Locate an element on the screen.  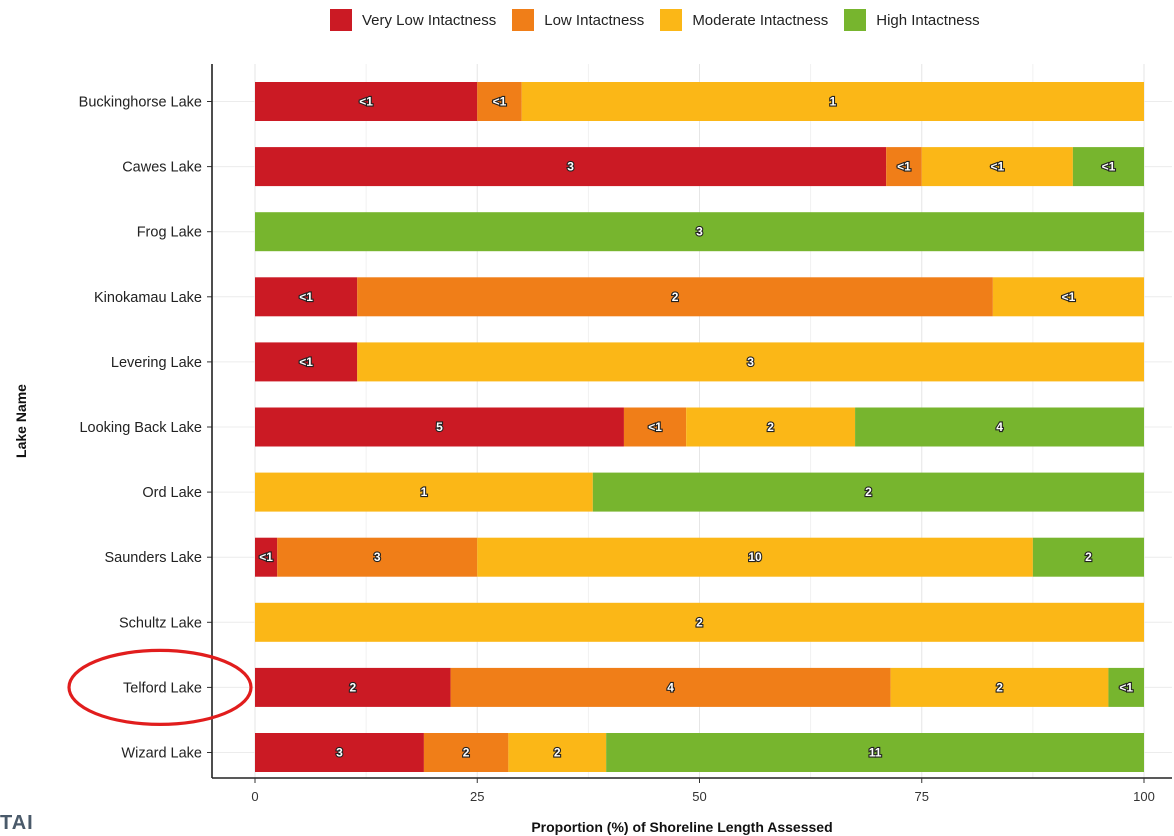
bar-buckinghorse-lake-moderate-intactness is located at coordinates (832, 101).